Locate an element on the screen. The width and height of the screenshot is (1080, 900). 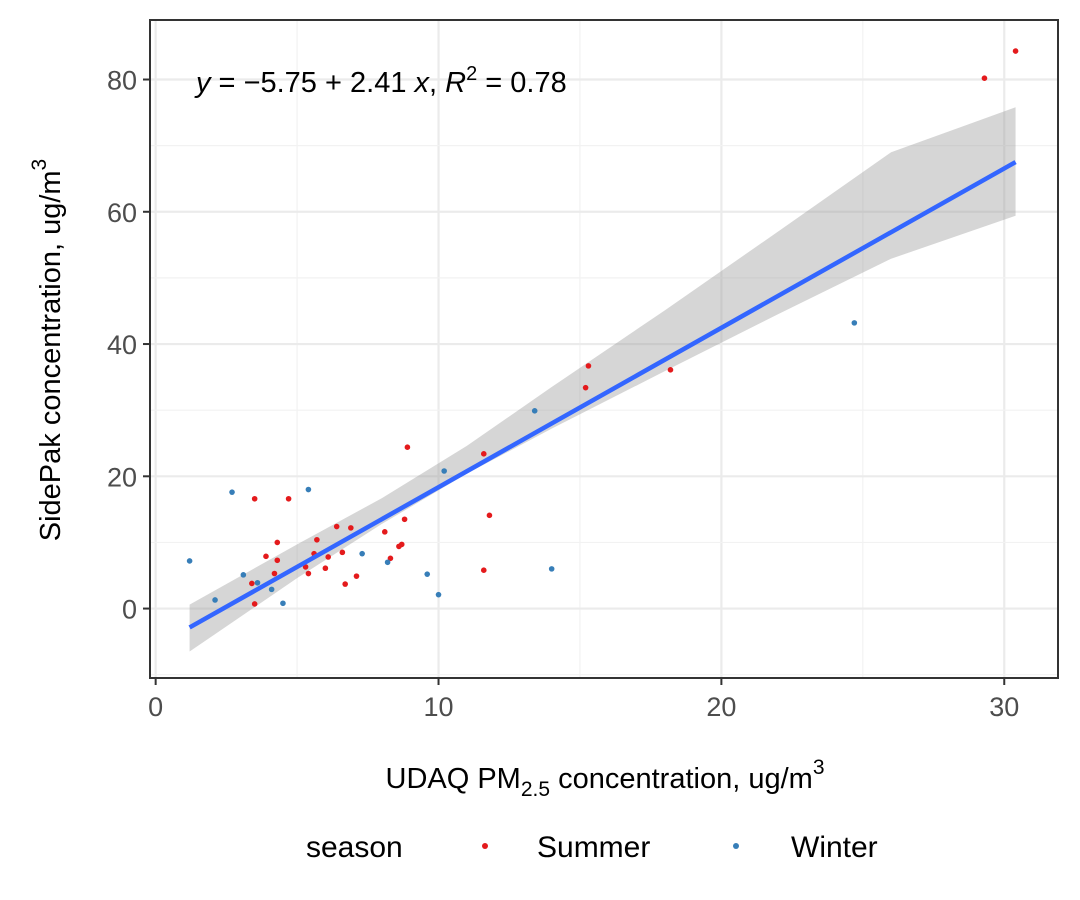
x-tick-label: 0 is located at coordinates (155, 707).